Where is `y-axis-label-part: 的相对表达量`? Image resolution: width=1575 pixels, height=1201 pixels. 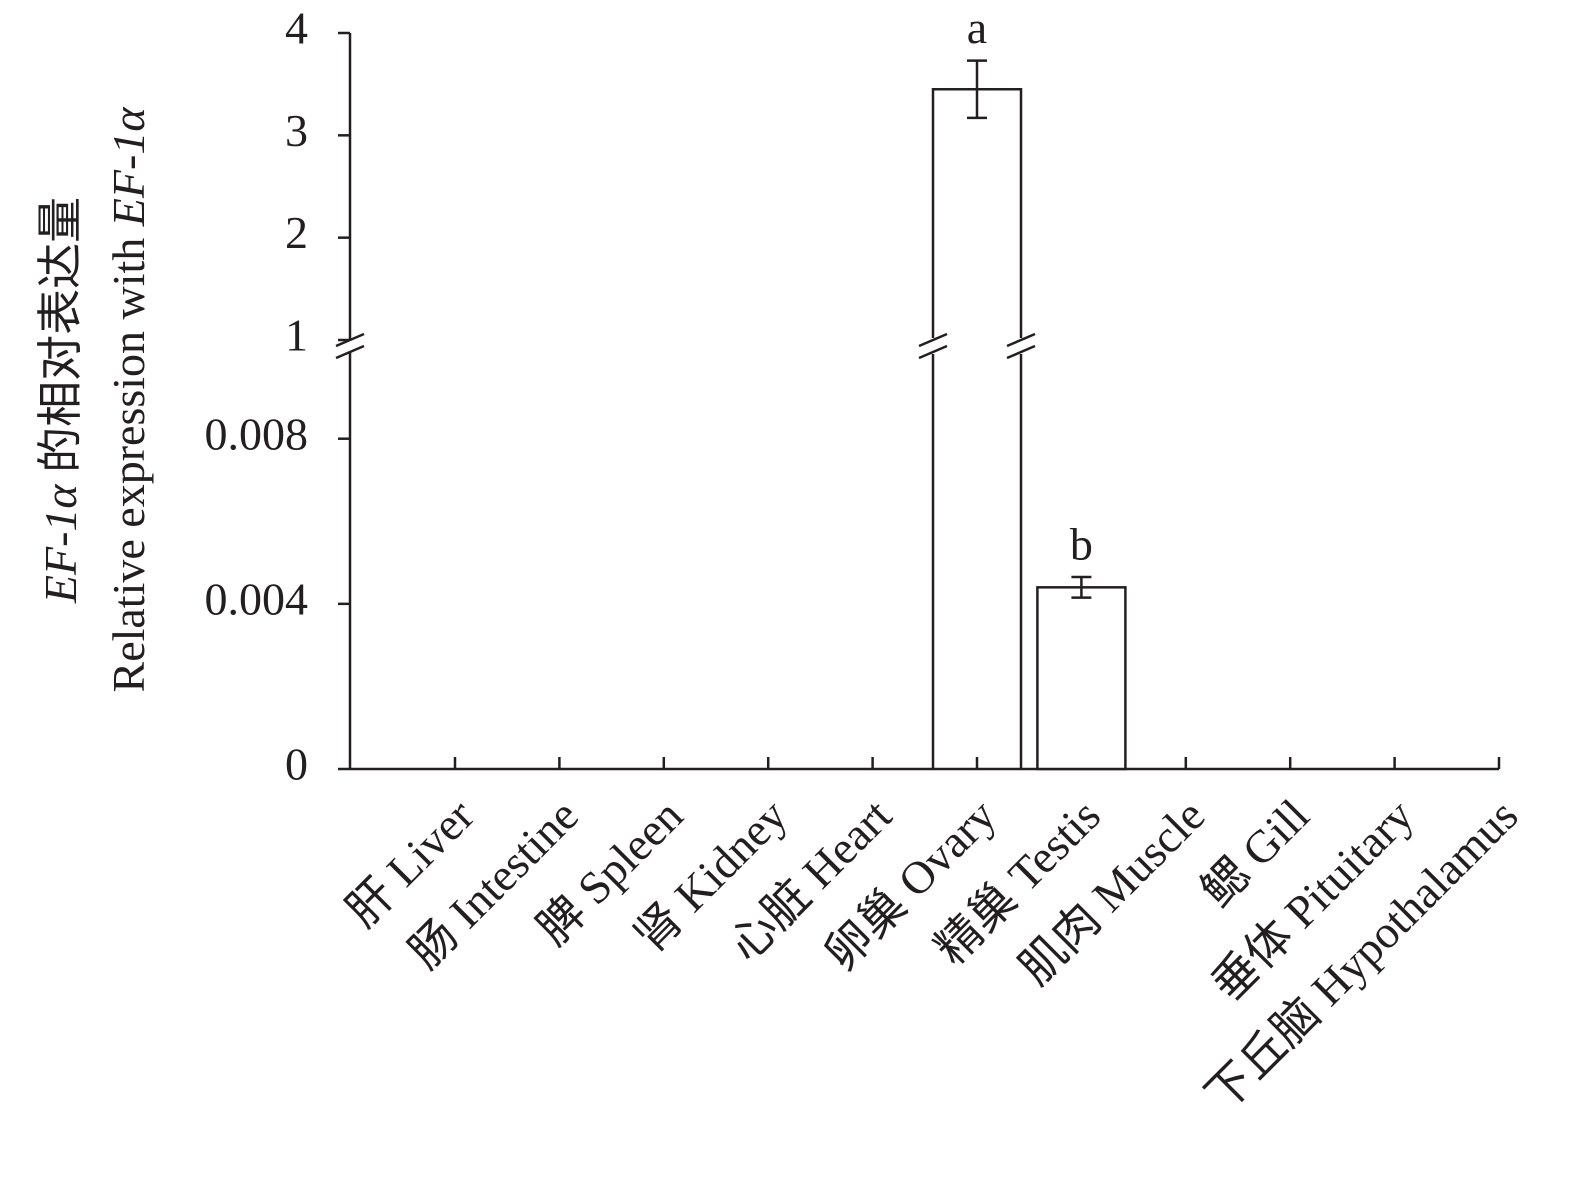 y-axis-label-part: 的相对表达量 is located at coordinates (60, 341).